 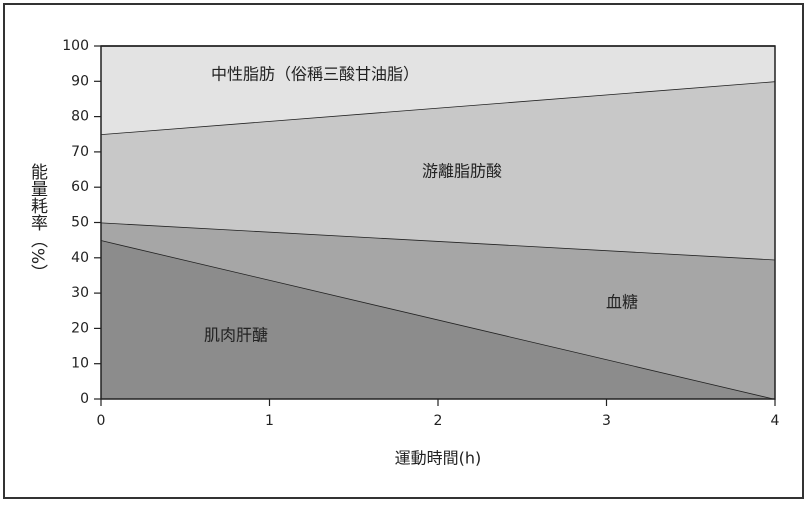 I want to click on x-tick-label: 2, so click(x=438, y=421).